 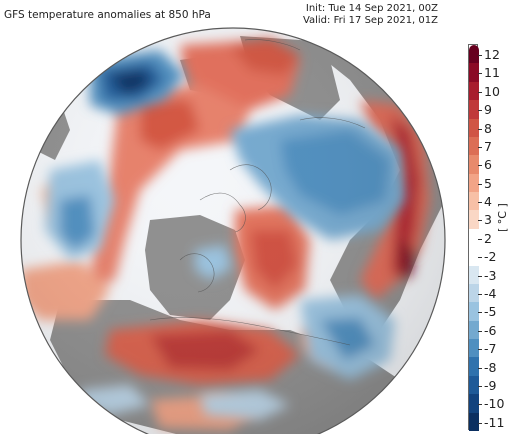 I want to click on colorbar-tick-label: -7, so click(x=490, y=349).